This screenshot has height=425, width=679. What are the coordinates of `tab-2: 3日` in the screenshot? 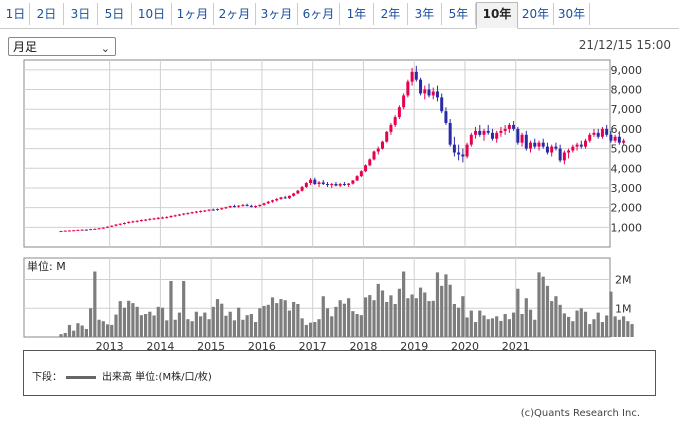 It's located at (81, 14).